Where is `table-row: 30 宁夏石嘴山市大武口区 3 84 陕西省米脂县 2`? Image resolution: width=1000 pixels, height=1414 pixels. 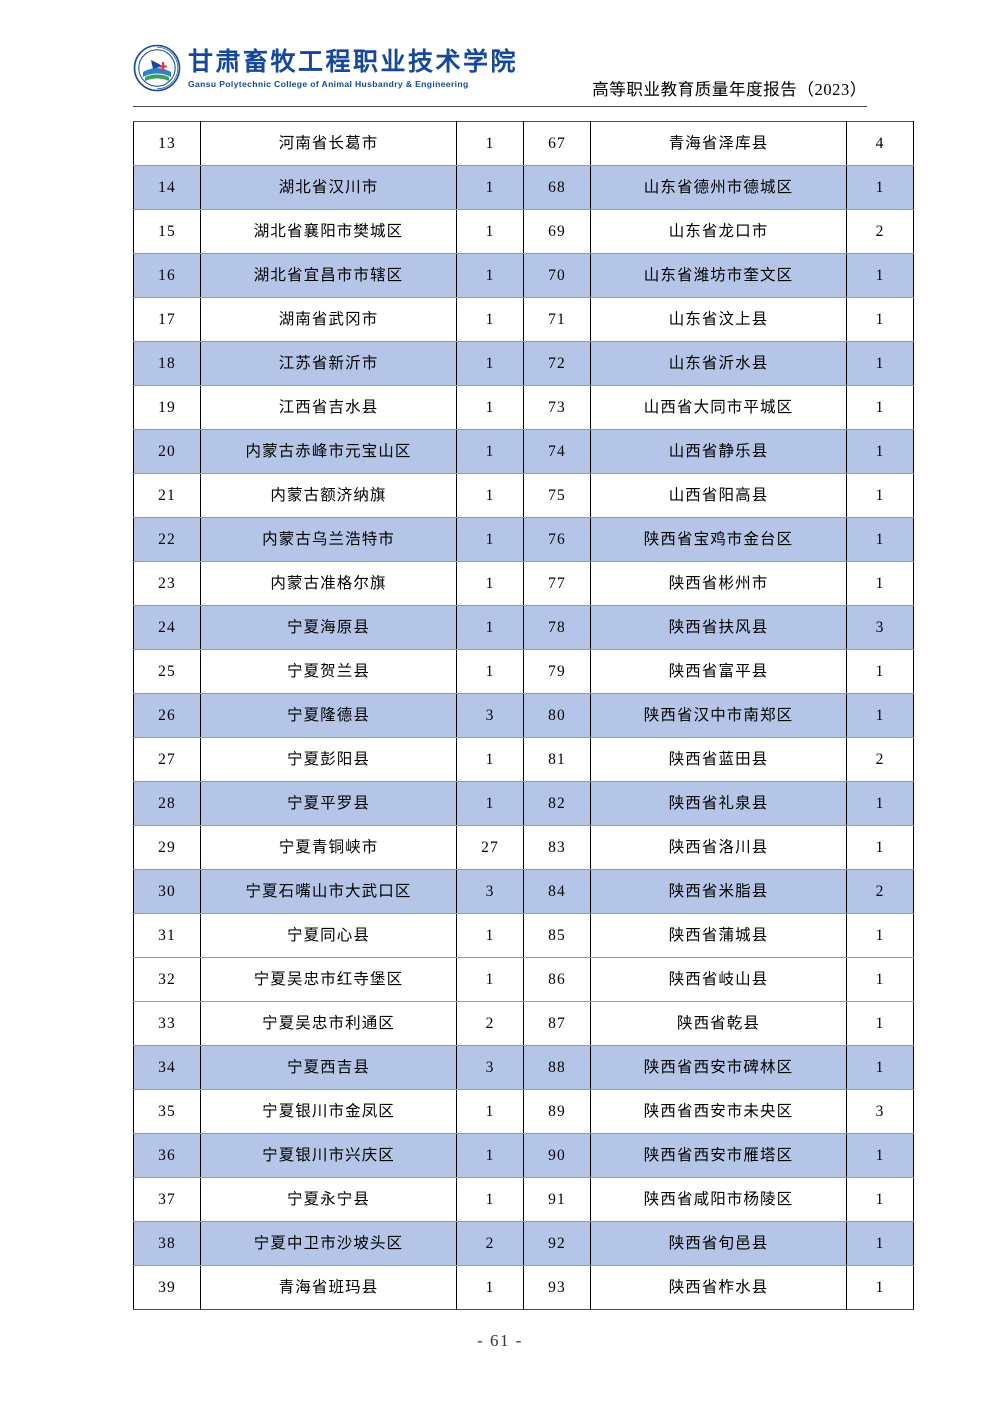
table-row: 30 宁夏石嘴山市大武口区 3 84 陕西省米脂县 2 is located at coordinates (523, 891).